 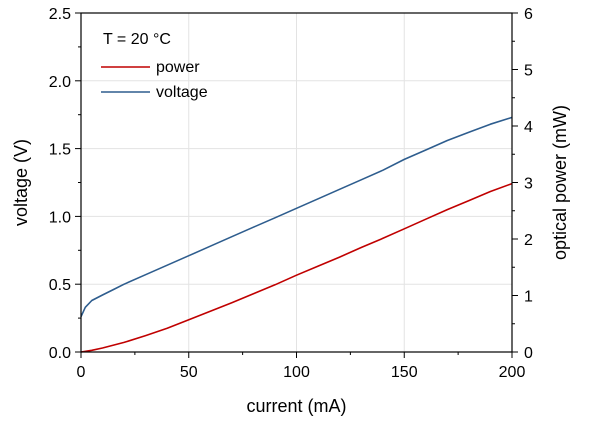 I want to click on y-right-tick-label: 2, so click(x=528, y=240).